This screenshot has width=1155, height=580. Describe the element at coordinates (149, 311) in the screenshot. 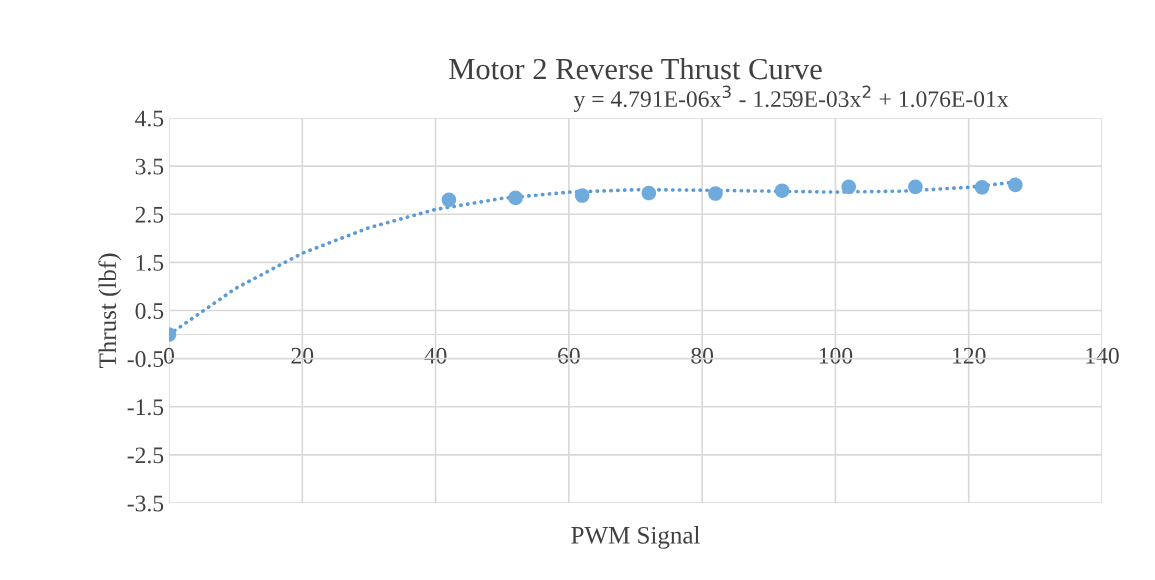

I see `y-tick-label: 0.5` at that location.